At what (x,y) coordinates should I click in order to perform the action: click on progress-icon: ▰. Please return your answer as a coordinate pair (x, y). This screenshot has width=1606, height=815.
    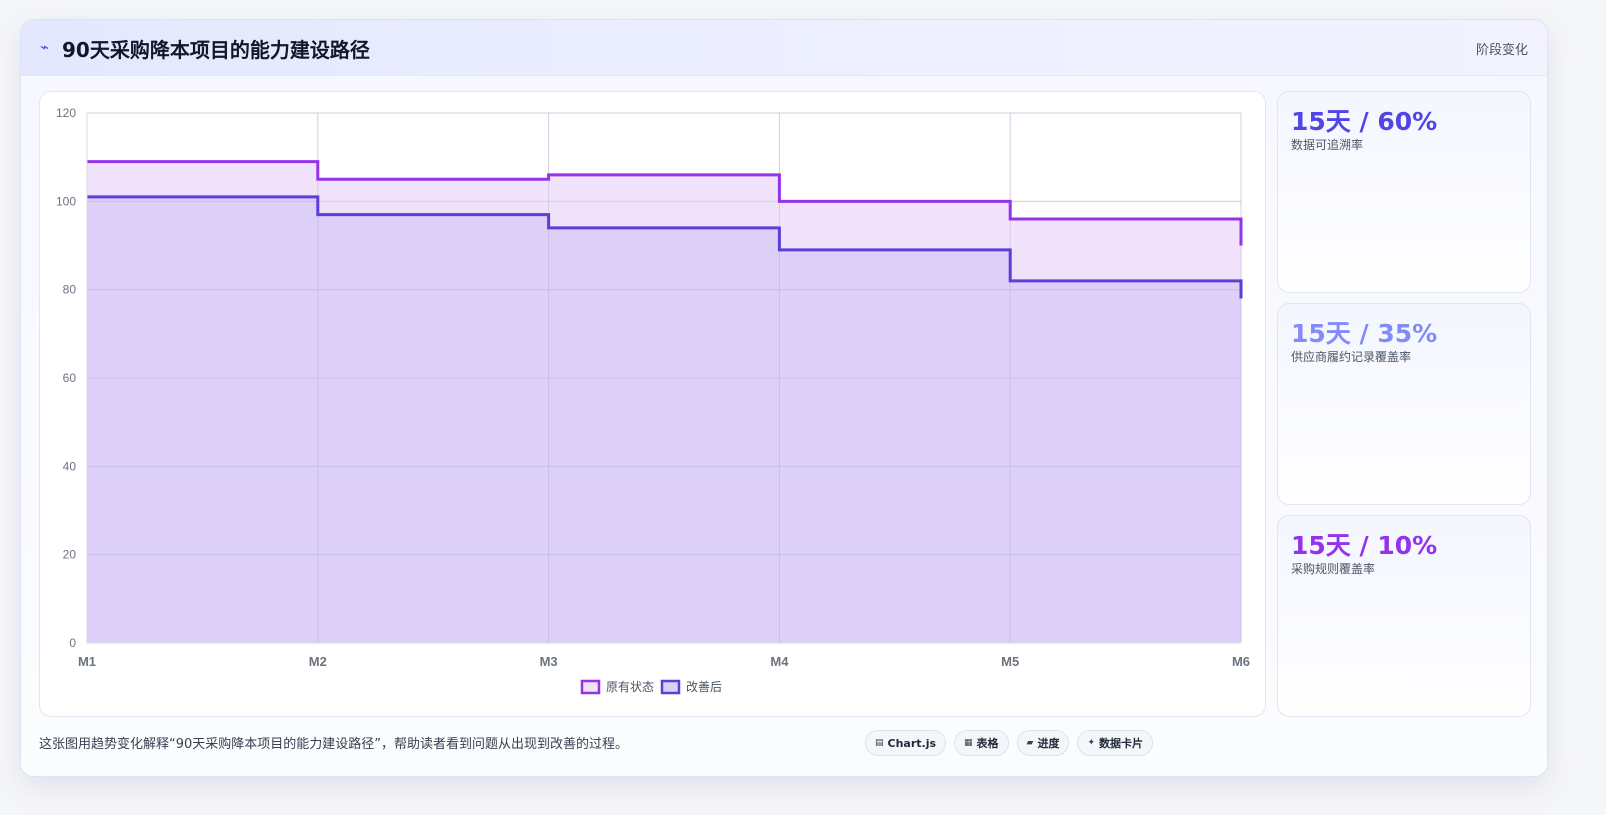
    Looking at the image, I should click on (1030, 743).